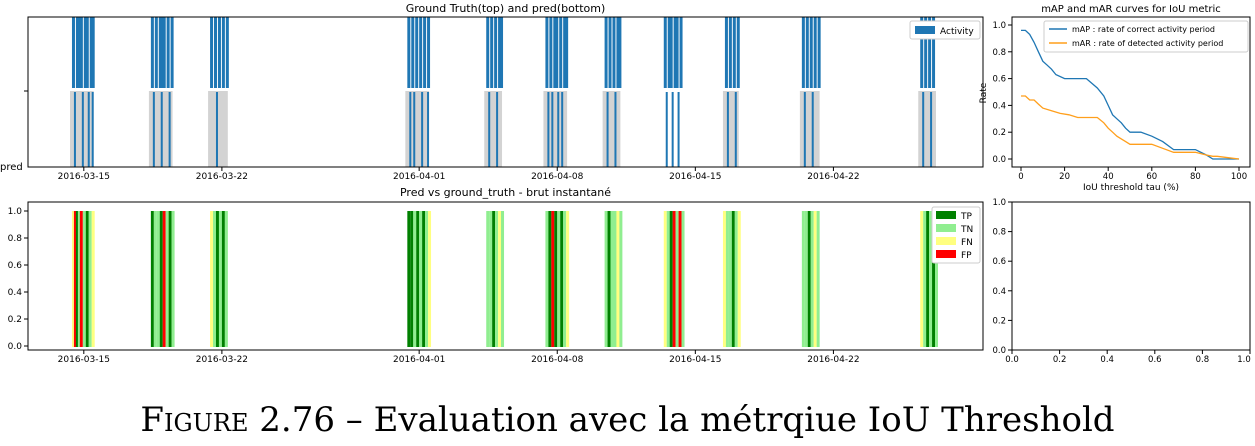 The image size is (1255, 446). What do you see at coordinates (15, 212) in the screenshot?
I see `confusion-ytick-label: 1.0` at bounding box center [15, 212].